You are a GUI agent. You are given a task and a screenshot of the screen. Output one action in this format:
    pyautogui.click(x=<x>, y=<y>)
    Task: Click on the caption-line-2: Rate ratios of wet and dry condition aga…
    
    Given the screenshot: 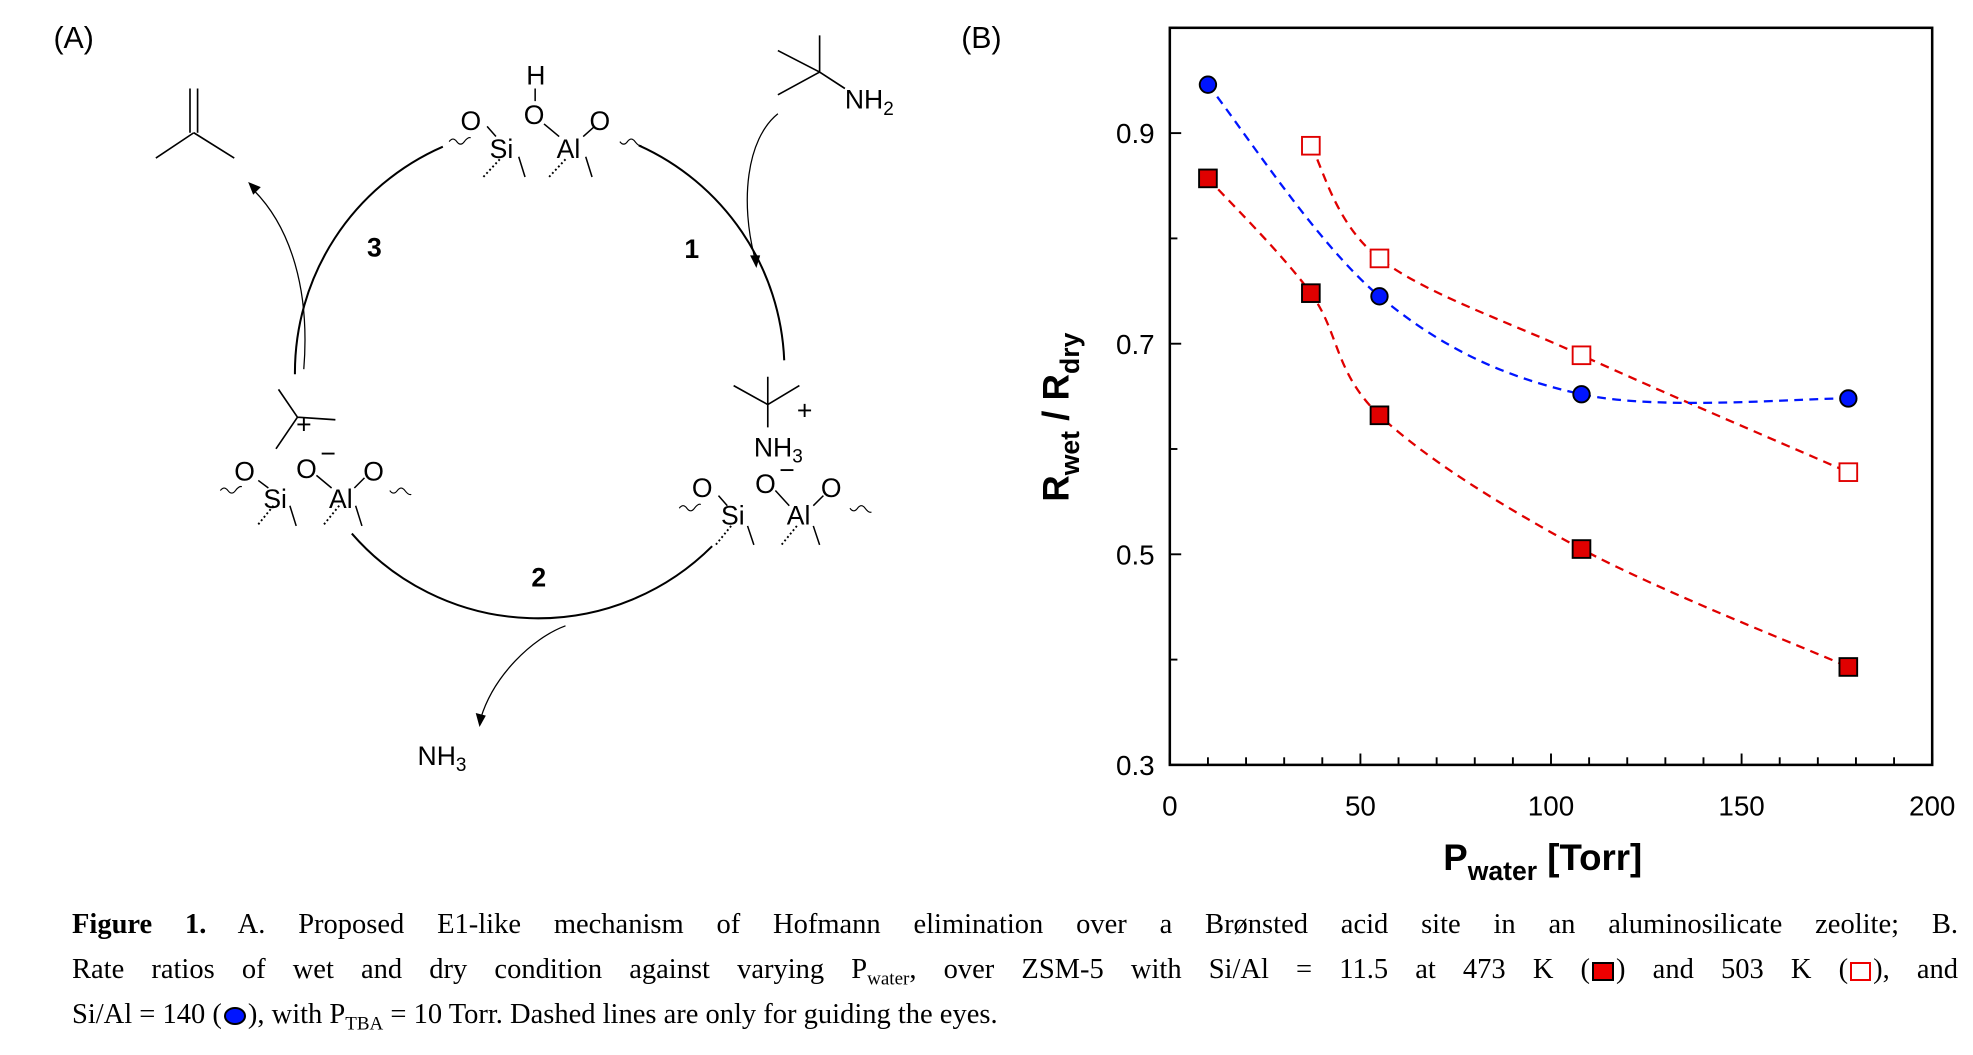 What is the action you would take?
    pyautogui.click(x=1015, y=969)
    